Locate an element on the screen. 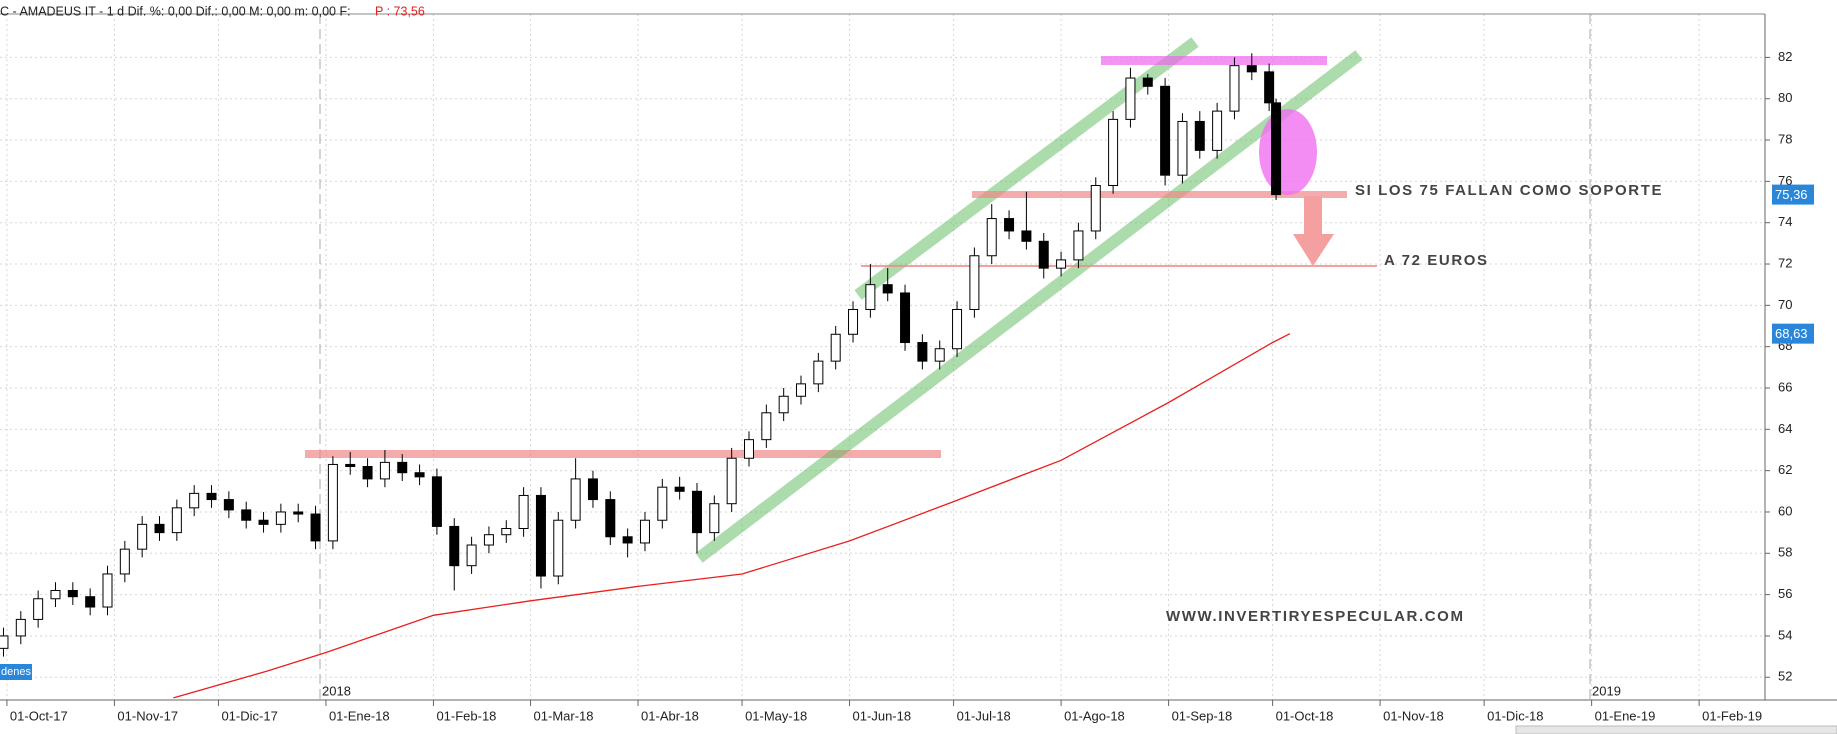  x-tick-label: 01-Dic-18 is located at coordinates (1515, 715).